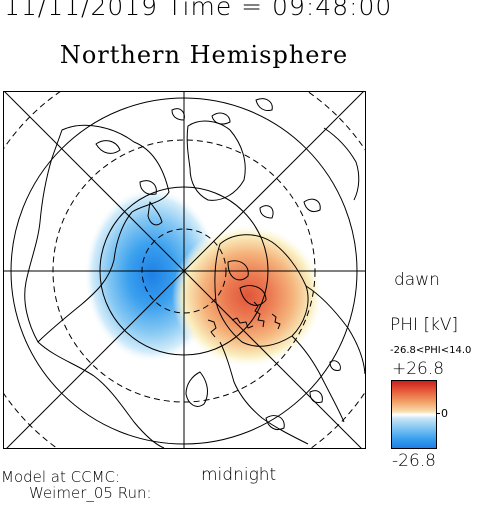 Image resolution: width=484 pixels, height=508 pixels. Describe the element at coordinates (418, 369) in the screenshot. I see `colorbar-max-label: +26.8` at that location.